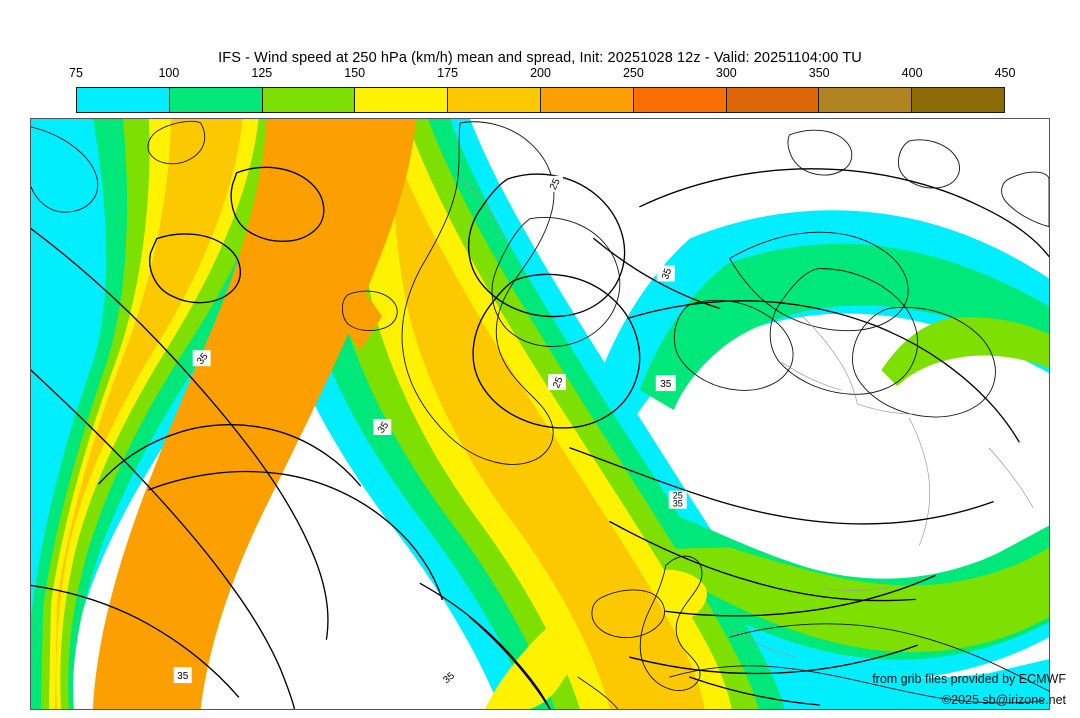 This screenshot has width=1080, height=718. Describe the element at coordinates (448, 73) in the screenshot. I see `colorbar-tick-175: 175` at that location.